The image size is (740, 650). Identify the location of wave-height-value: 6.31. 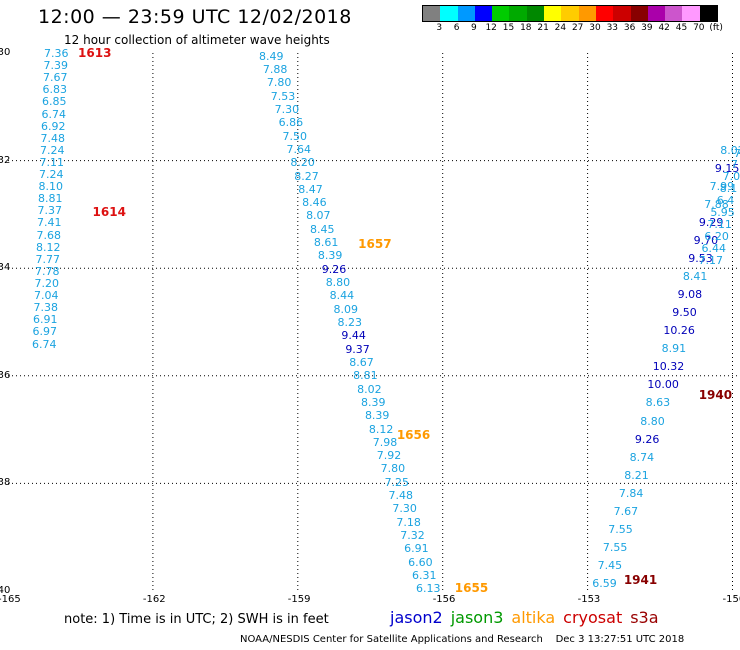
(424, 575).